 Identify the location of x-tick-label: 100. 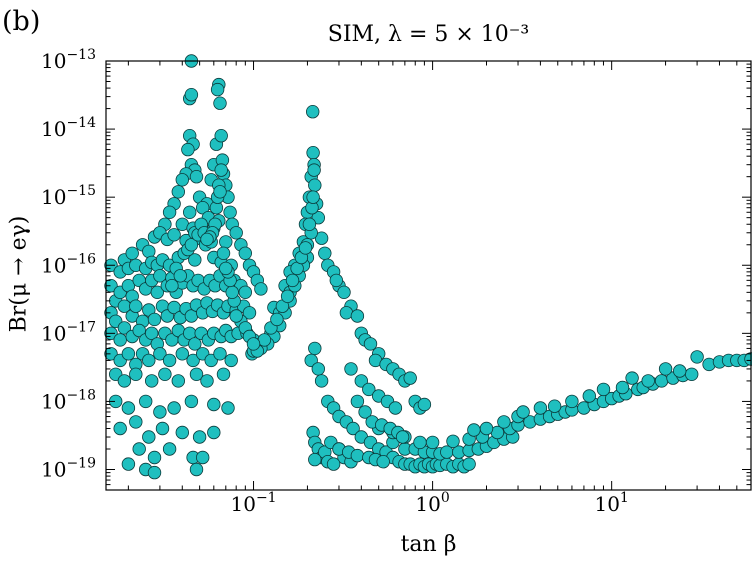
(432, 503).